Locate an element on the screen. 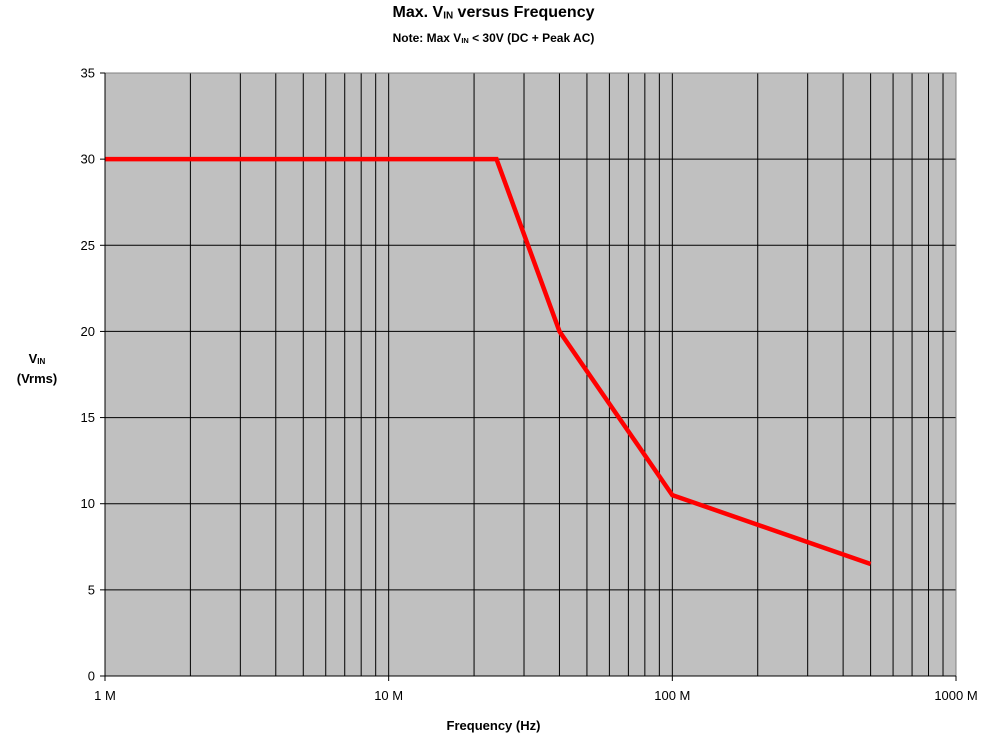 Image resolution: width=987 pixels, height=740 pixels. y-axis-label: VIN (Vrms) is located at coordinates (37, 369).